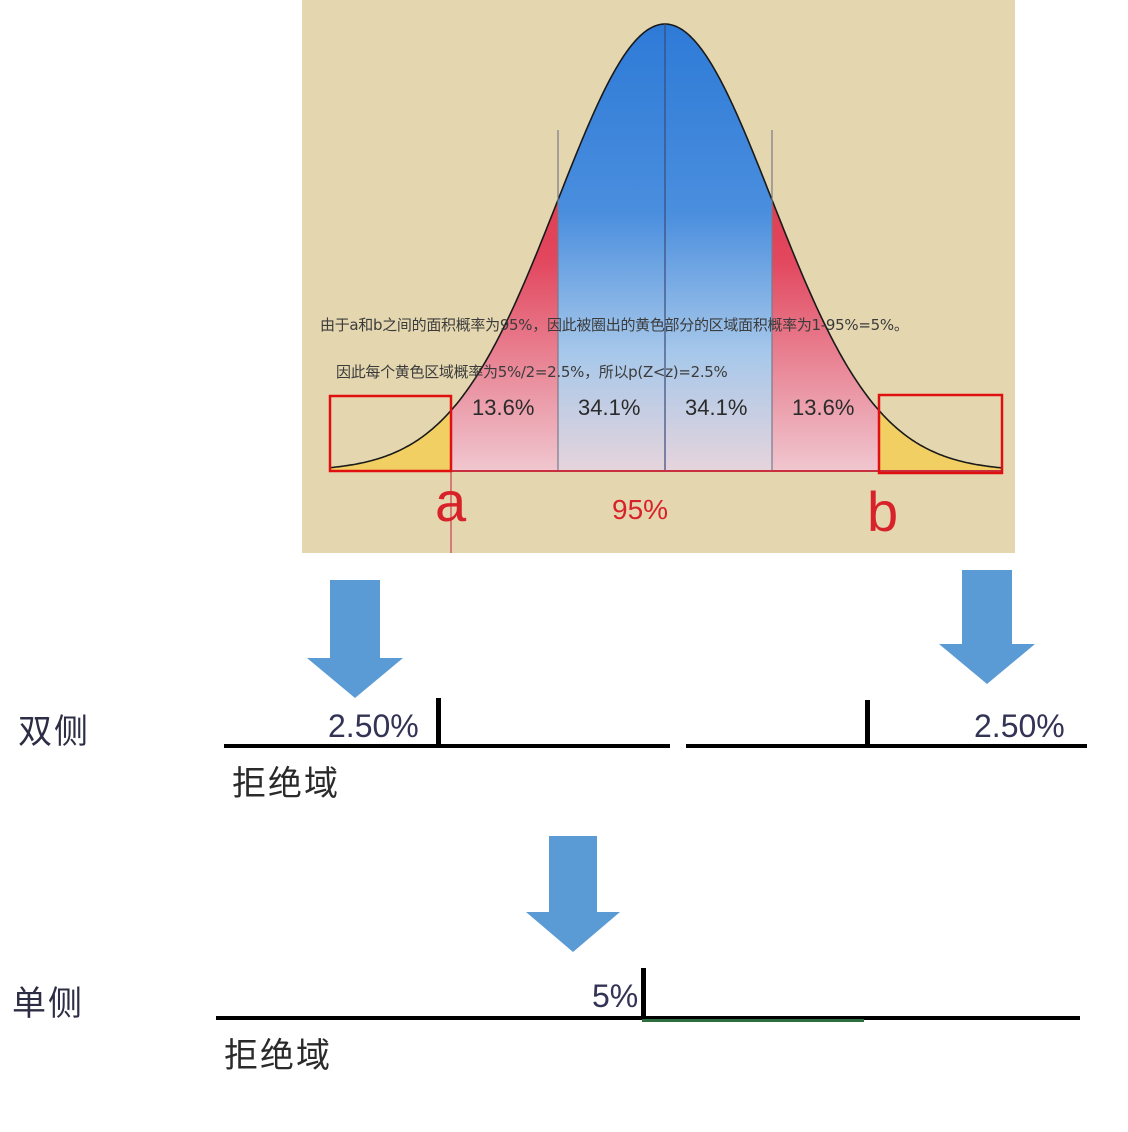 The image size is (1128, 1132). Describe the element at coordinates (373, 726) in the screenshot. I see `left-tail-value: 2.50%` at that location.